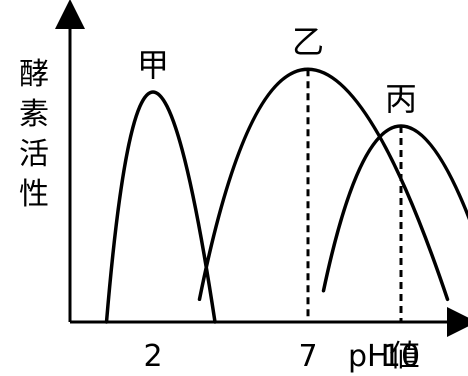 This screenshot has height=376, width=468. I want to click on x-tick-labels: 2 7 10, so click(281, 356).